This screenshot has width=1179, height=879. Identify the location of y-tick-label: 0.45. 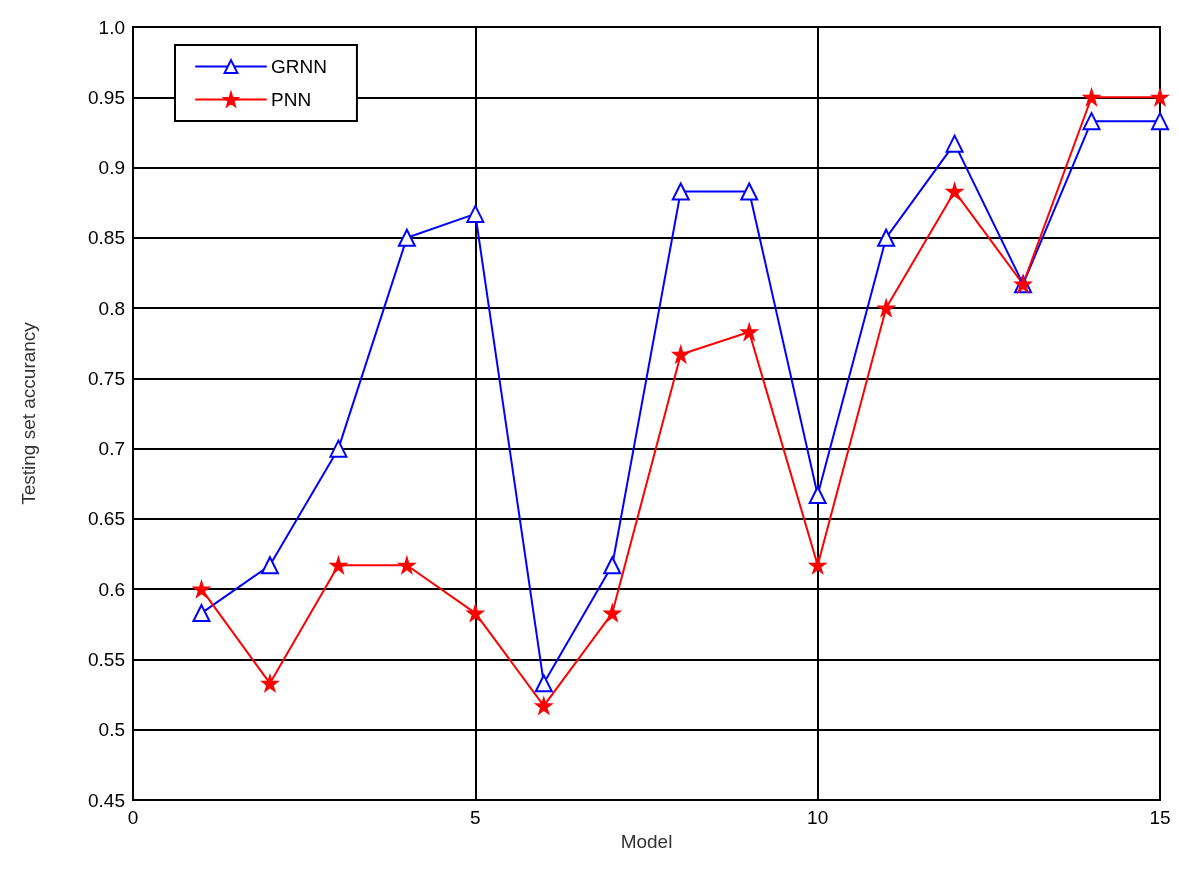
(106, 800).